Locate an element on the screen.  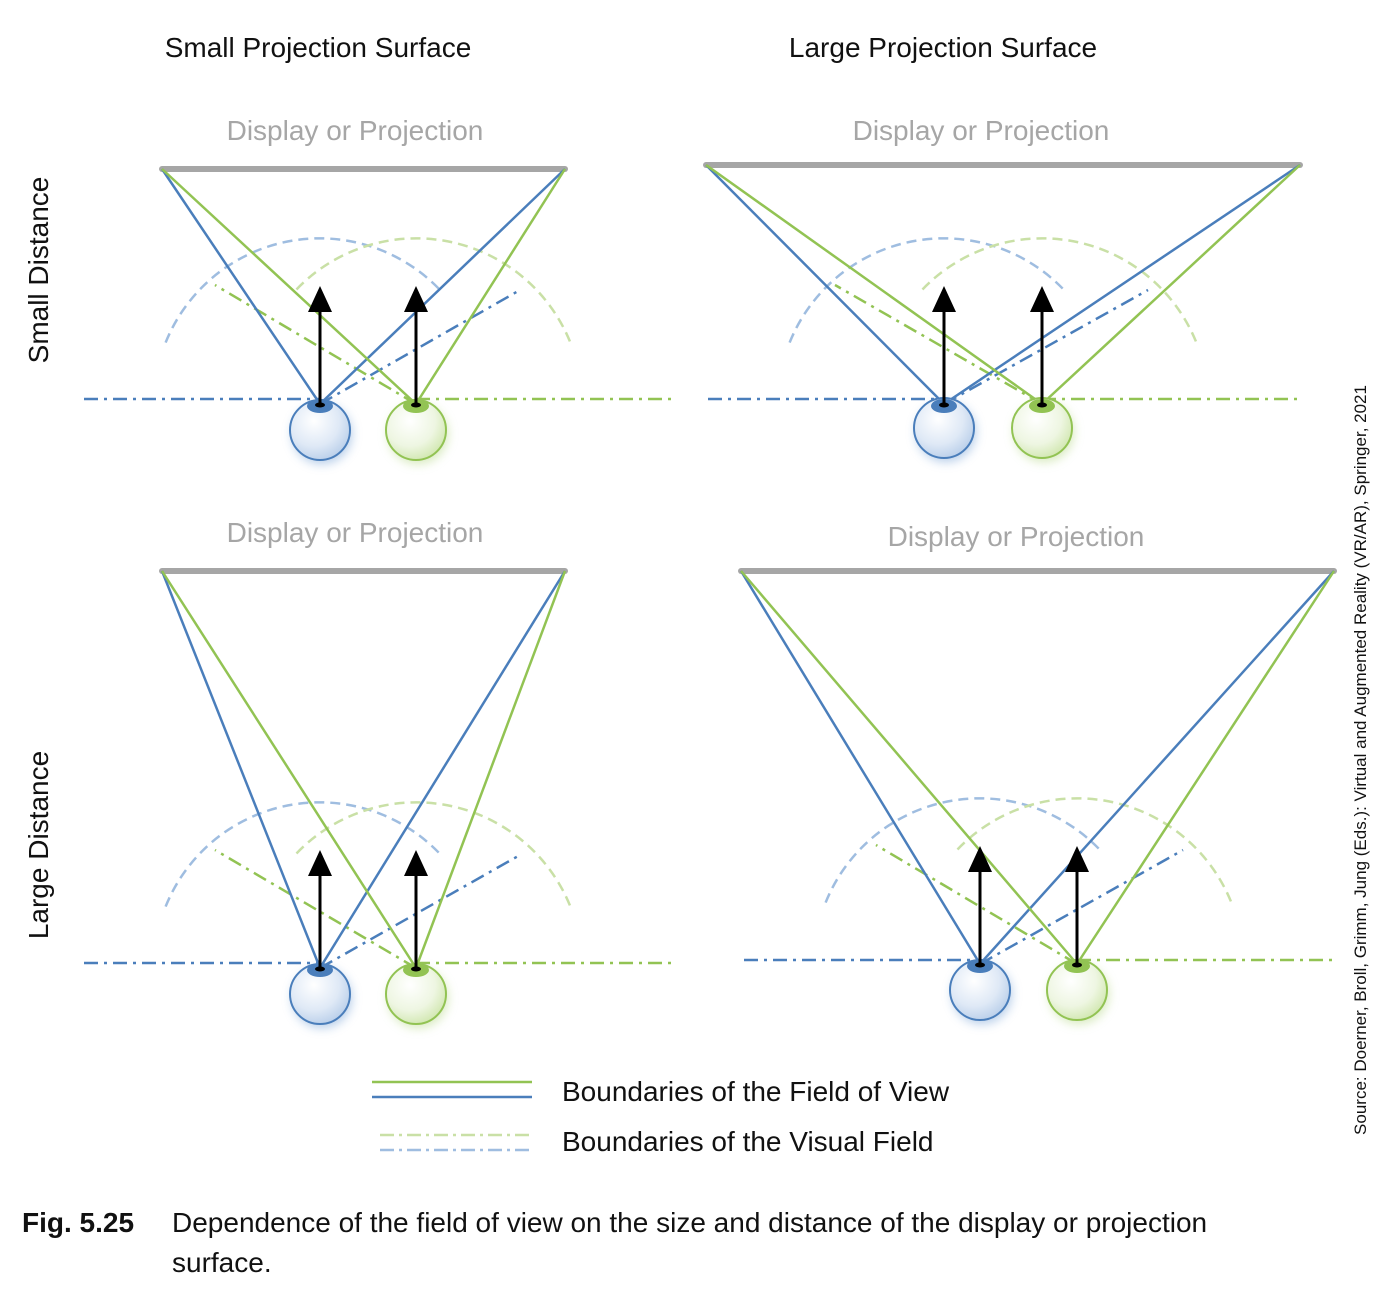
caption-number: Fig. 5.25 is located at coordinates (78, 1222).